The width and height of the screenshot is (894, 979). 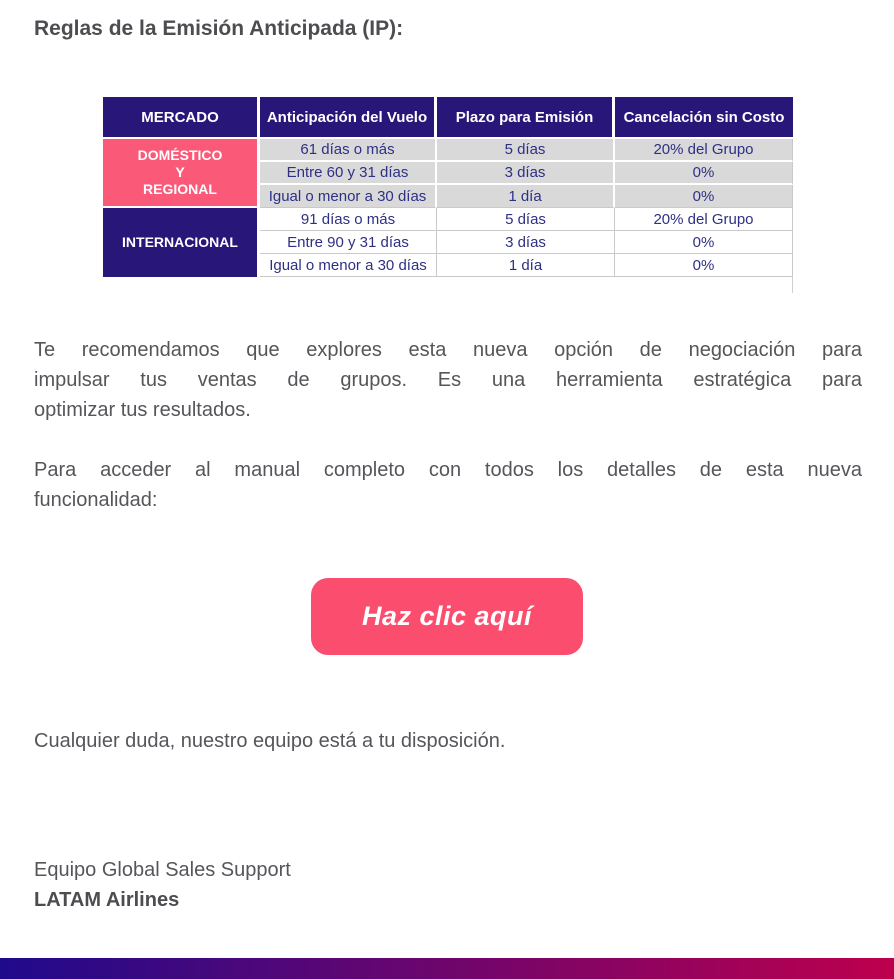 What do you see at coordinates (348, 118) in the screenshot?
I see `header-anticipacion: Anticipación del Vuelo` at bounding box center [348, 118].